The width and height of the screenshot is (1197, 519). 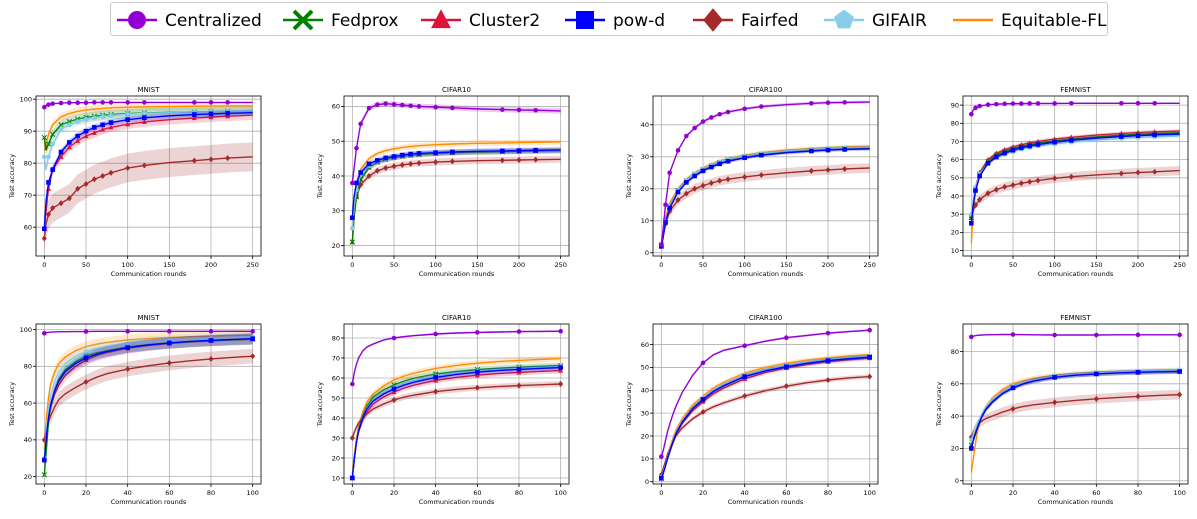 I want to click on y-tick-label: 100, so click(x=26, y=100).